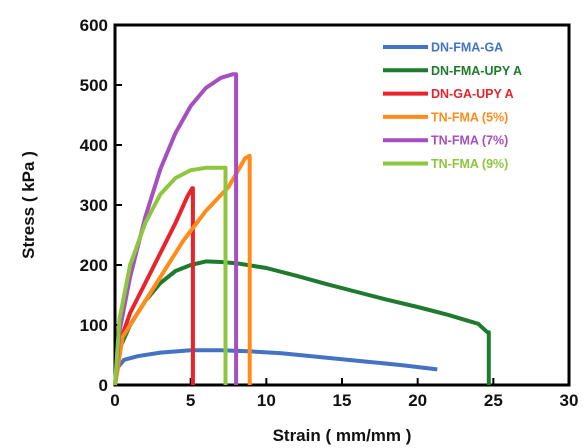  I want to click on y-tick-label: 500, so click(94, 85).